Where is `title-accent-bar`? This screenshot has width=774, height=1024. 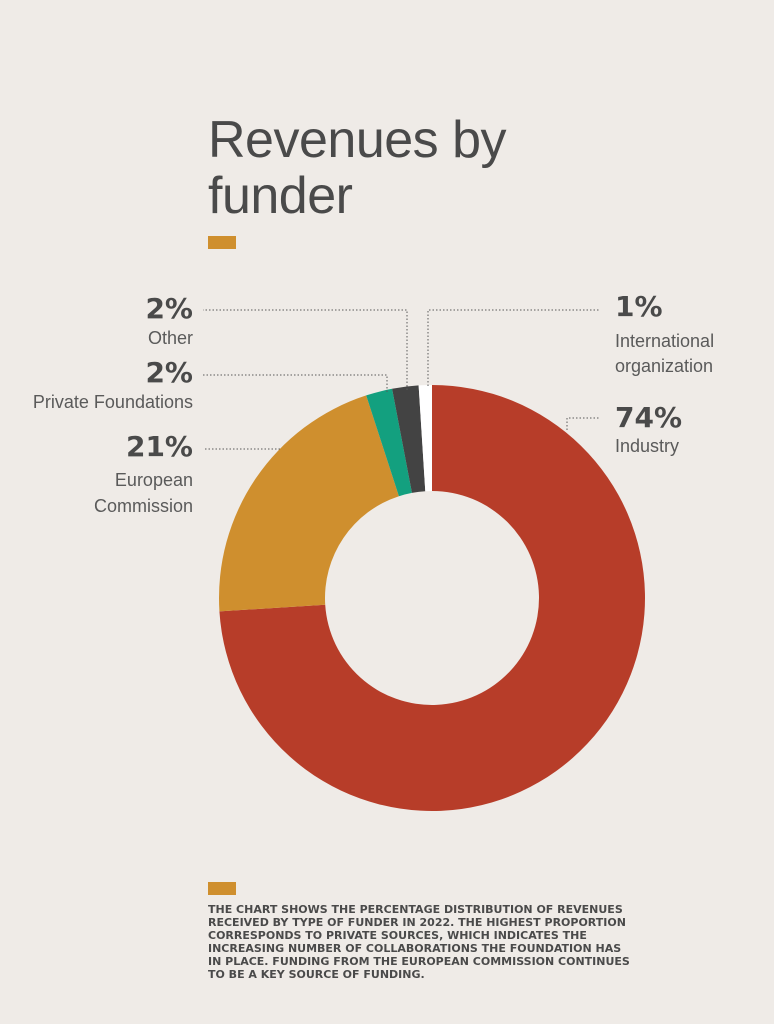 title-accent-bar is located at coordinates (222, 242).